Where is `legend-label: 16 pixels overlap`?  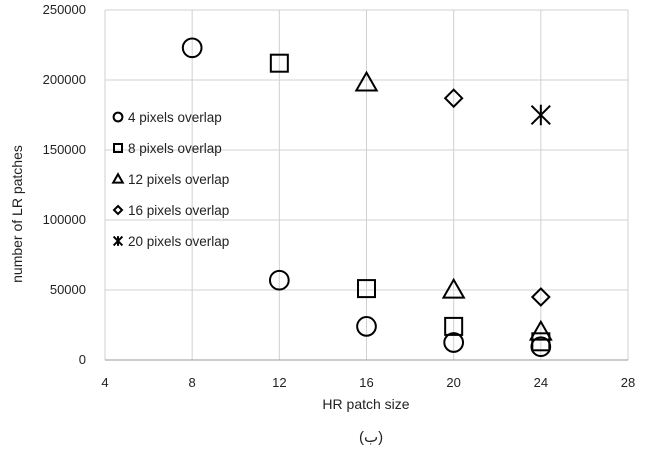
legend-label: 16 pixels overlap is located at coordinates (178, 210).